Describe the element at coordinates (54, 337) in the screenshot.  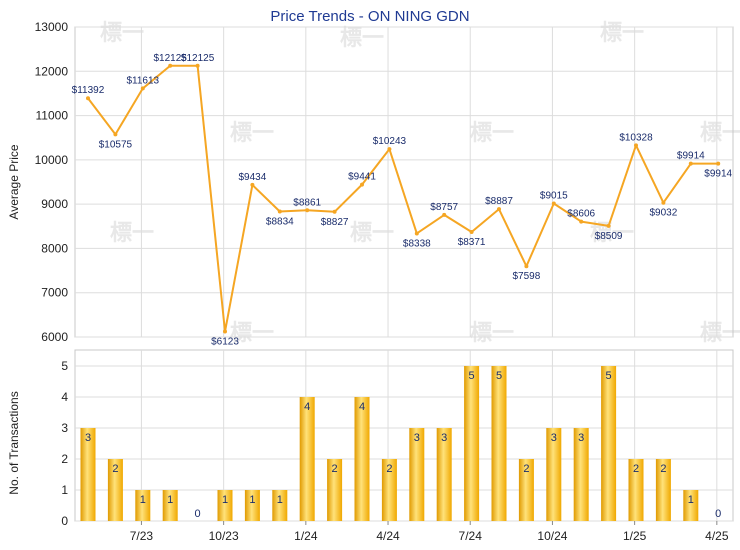
I see `price-y-tick-label: 6000` at that location.